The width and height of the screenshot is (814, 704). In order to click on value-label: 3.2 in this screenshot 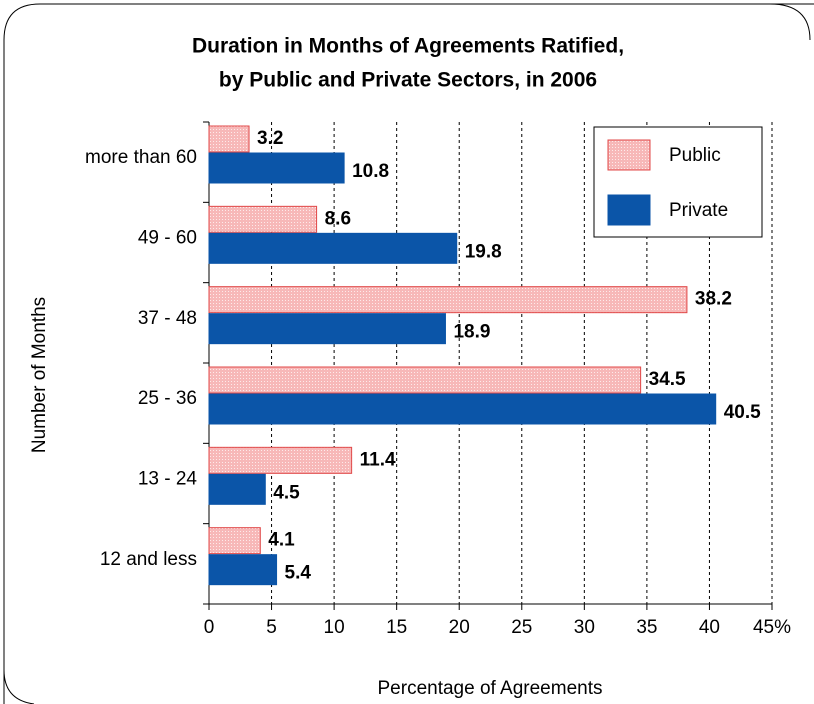, I will do `click(270, 138)`.